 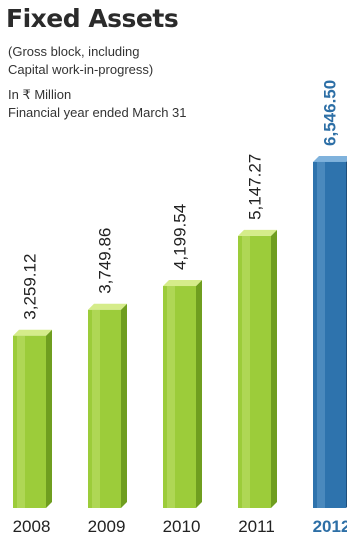 What do you see at coordinates (199, 394) in the screenshot?
I see `bar-side-2010` at bounding box center [199, 394].